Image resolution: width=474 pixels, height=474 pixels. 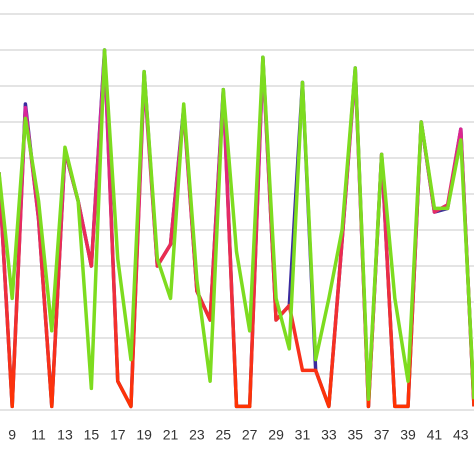 What do you see at coordinates (435, 435) in the screenshot?
I see `x-tick-label: 41` at bounding box center [435, 435].